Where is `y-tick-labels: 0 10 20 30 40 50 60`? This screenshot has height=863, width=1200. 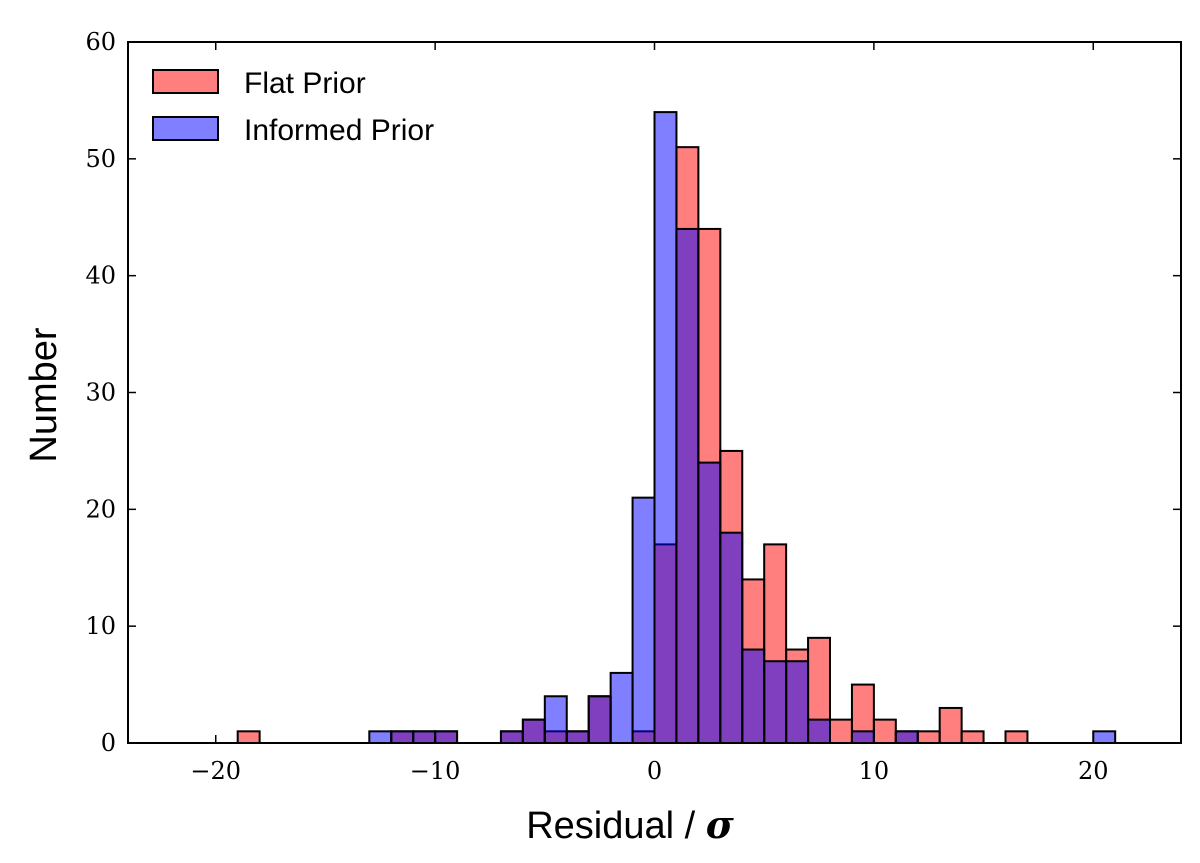
y-tick-labels: 0 10 20 30 40 50 60 is located at coordinates (100, 392).